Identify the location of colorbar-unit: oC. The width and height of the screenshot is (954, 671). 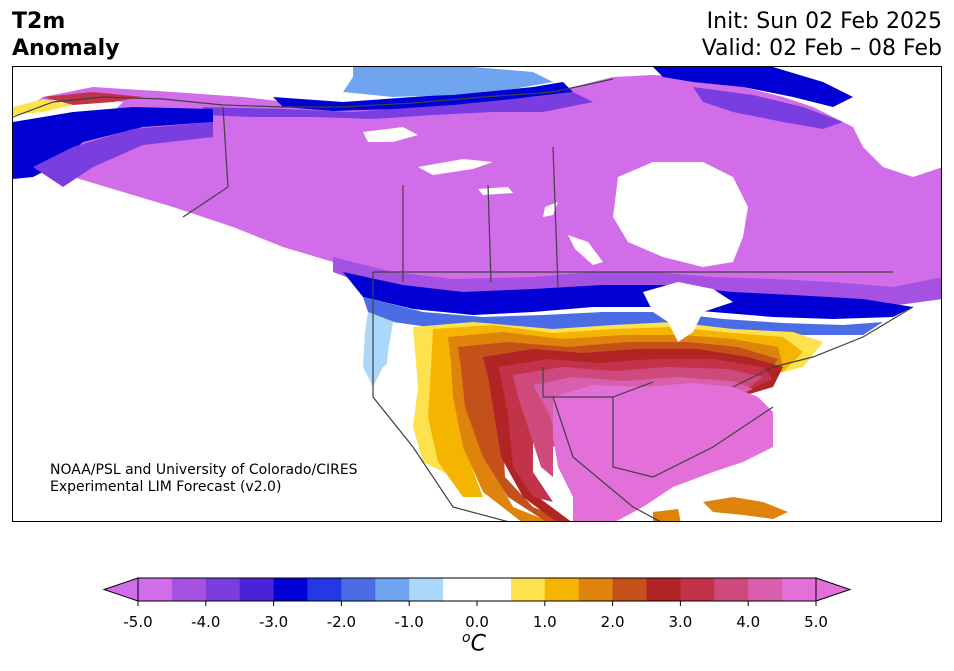
(474, 643).